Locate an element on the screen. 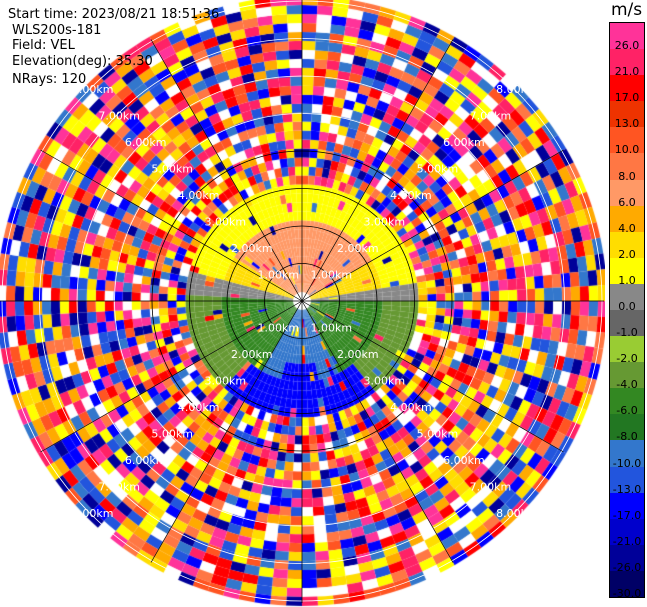 This screenshot has height=607, width=647. colorbar-tick-label: -17.0 is located at coordinates (627, 515).